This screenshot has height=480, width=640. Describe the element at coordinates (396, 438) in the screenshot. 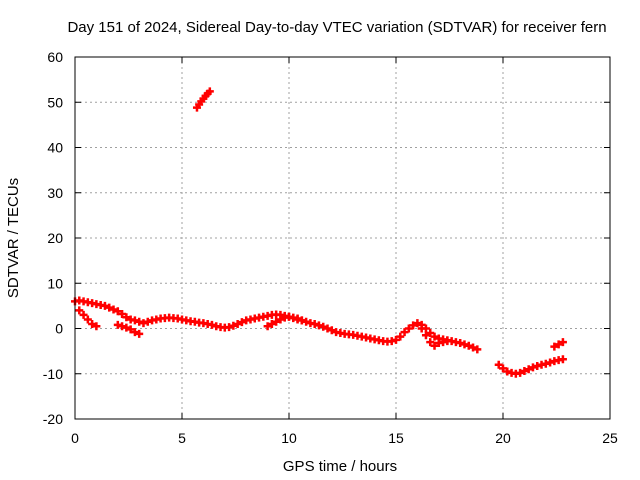

I see `x-tick-label: 15` at that location.